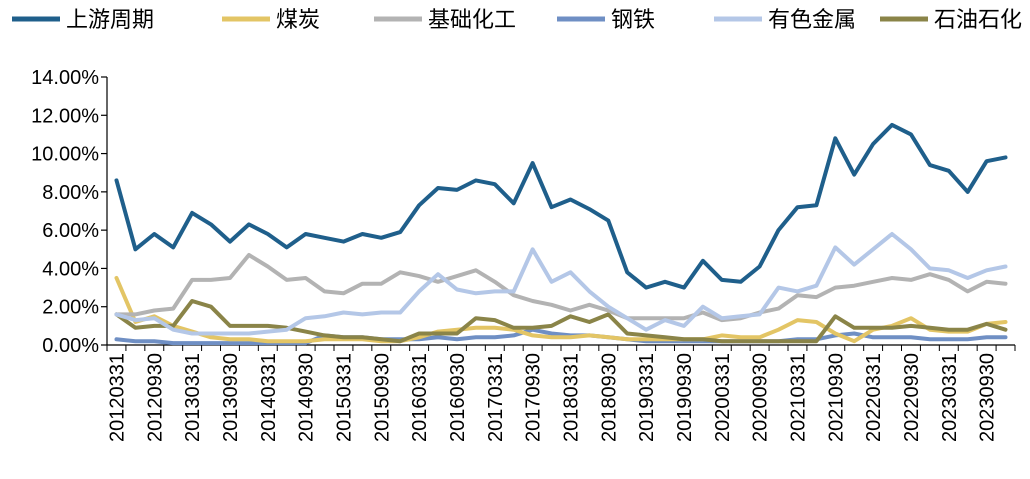 Image resolution: width=1030 pixels, height=479 pixels. What do you see at coordinates (70, 231) in the screenshot?
I see `y-tick-label: 6.00%` at bounding box center [70, 231].